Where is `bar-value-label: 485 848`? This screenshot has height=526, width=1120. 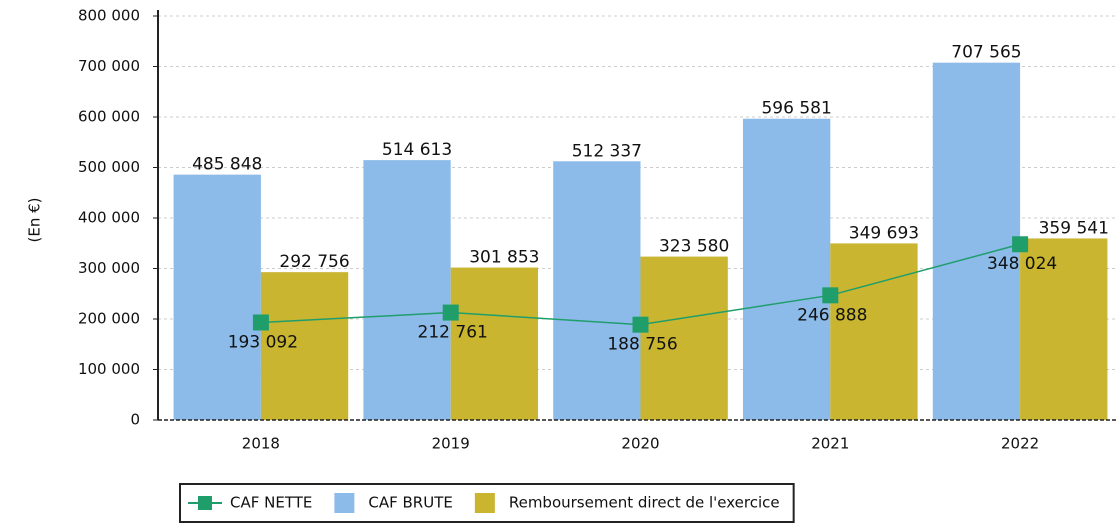 bar-value-label: 485 848 is located at coordinates (227, 165).